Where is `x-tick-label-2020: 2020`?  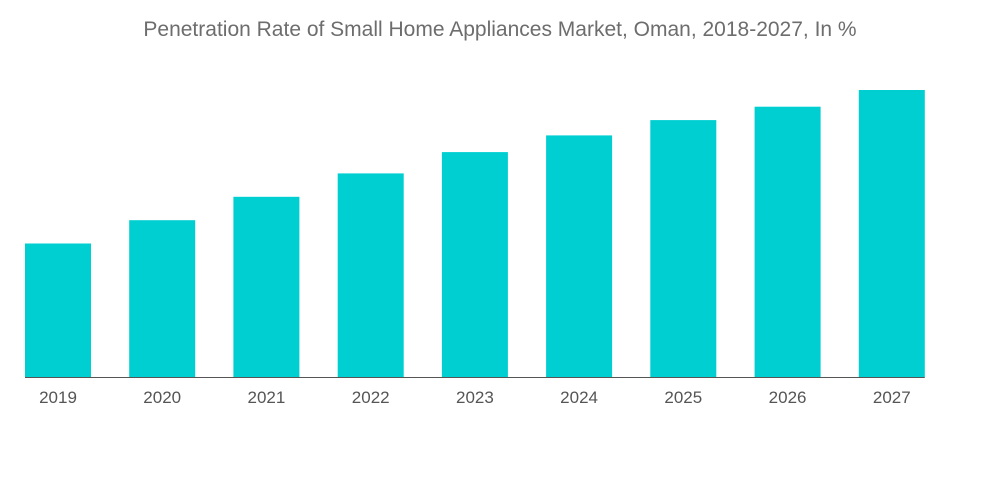
x-tick-label-2020: 2020 is located at coordinates (162, 397).